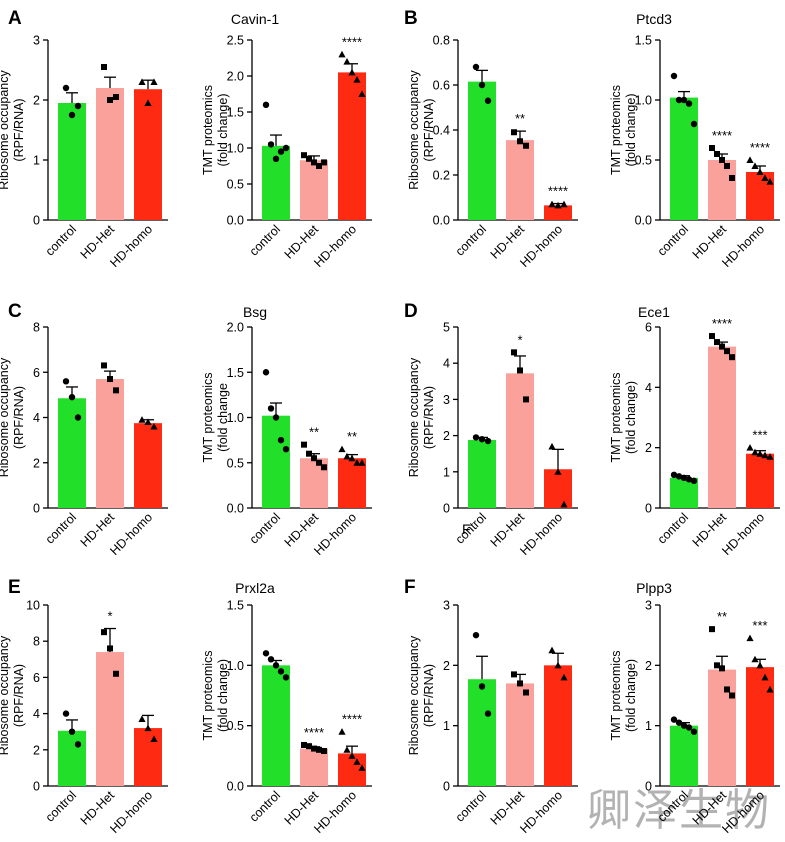  I want to click on y-tick-label: 1, so click(648, 726).